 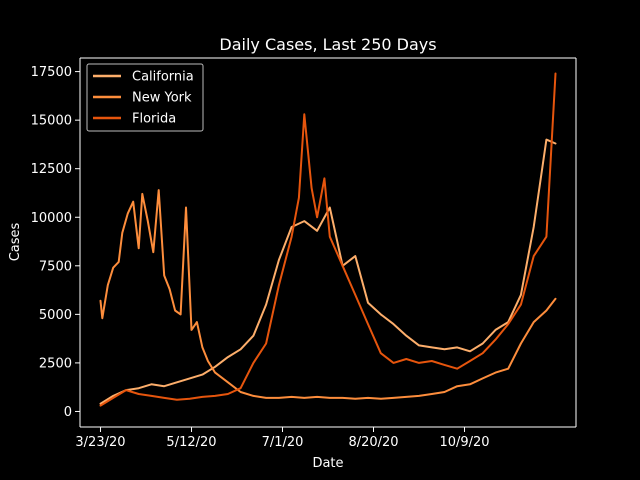 I want to click on chart-title: Daily Cases, Last 250 Days, so click(x=327, y=44).